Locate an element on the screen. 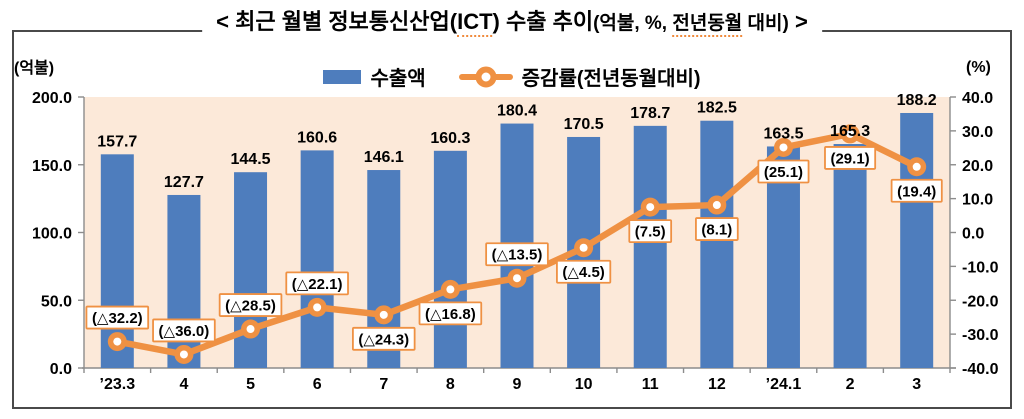 The image size is (1024, 419). left-axis-tick-label: 200.0 is located at coordinates (52, 98).